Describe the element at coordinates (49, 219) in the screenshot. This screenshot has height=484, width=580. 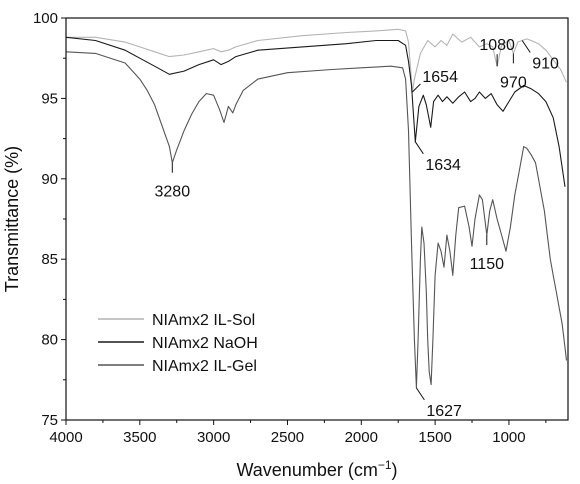
I see `y-axis: 75 80 85 90 95 100` at that location.